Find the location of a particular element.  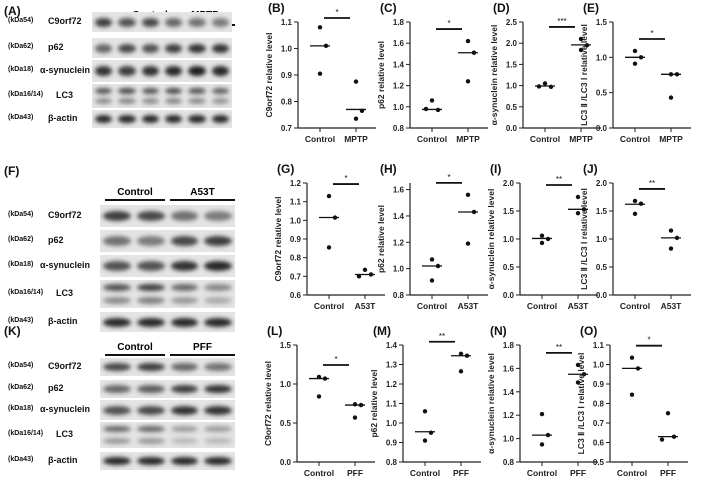

significance-marker: ** is located at coordinates (442, 336).